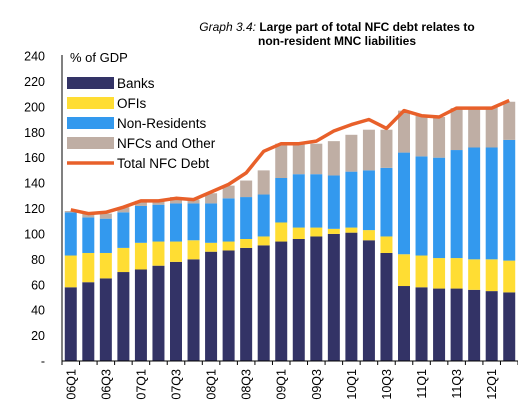 The height and width of the screenshot is (415, 518). What do you see at coordinates (34, 184) in the screenshot?
I see `y-tick-label: 140` at bounding box center [34, 184].